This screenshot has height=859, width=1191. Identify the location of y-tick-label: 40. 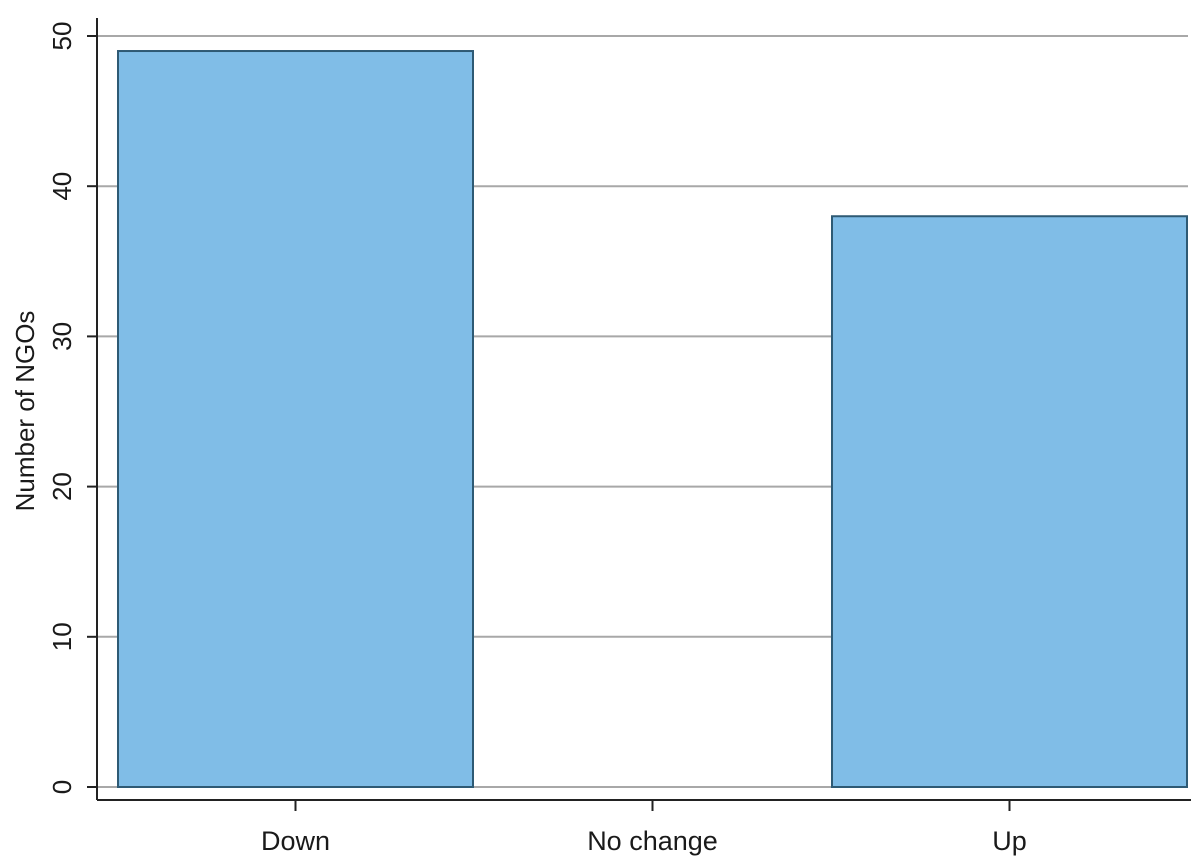
(62, 186).